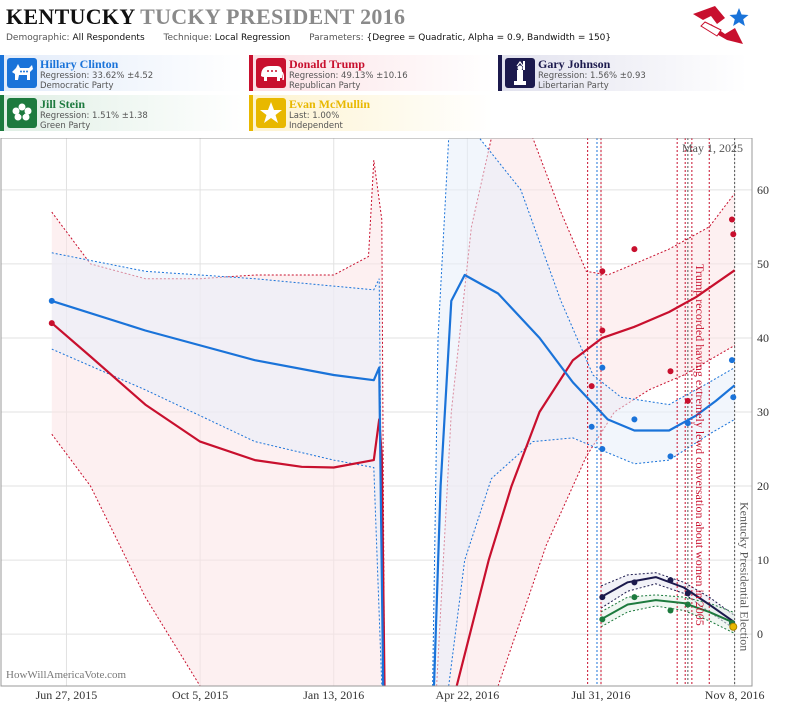 The height and width of the screenshot is (704, 789). I want to click on candidate-regression: Regression: 1.56% ±0.93, so click(592, 76).